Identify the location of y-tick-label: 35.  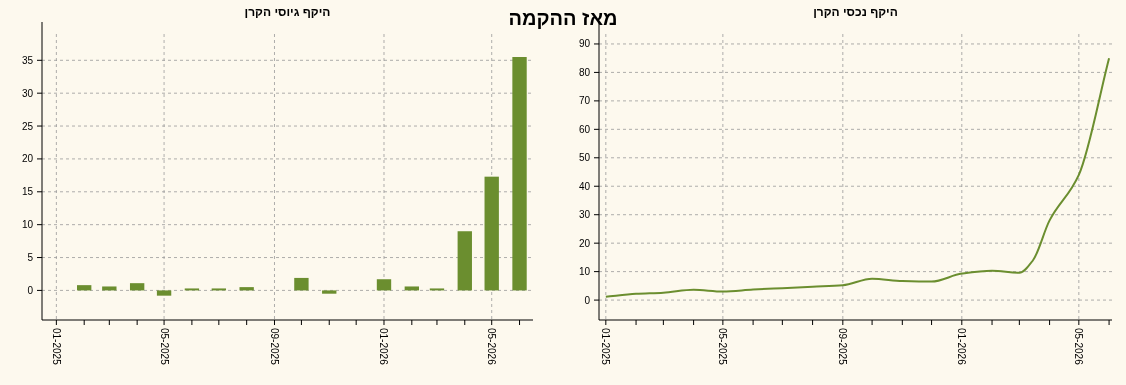
(27, 60).